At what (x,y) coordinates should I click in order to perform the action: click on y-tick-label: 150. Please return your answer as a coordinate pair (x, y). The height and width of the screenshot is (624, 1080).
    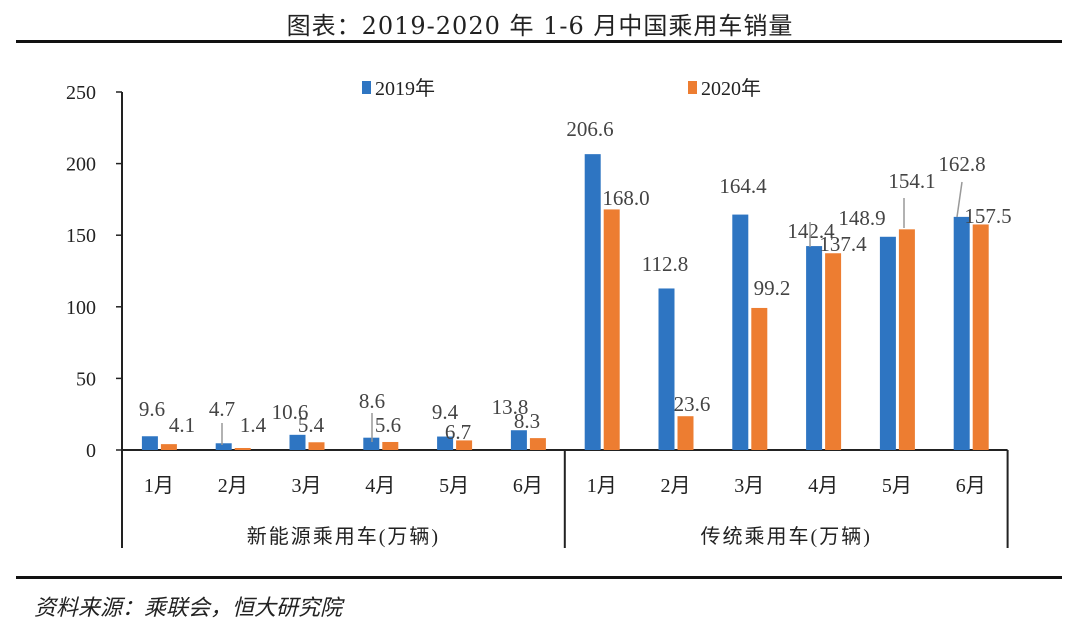
    Looking at the image, I should click on (81, 236).